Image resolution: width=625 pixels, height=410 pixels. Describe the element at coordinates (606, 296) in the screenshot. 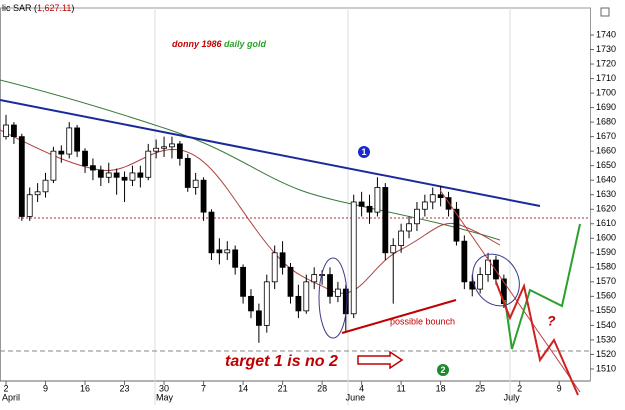

I see `y-tick-label: 1560` at that location.